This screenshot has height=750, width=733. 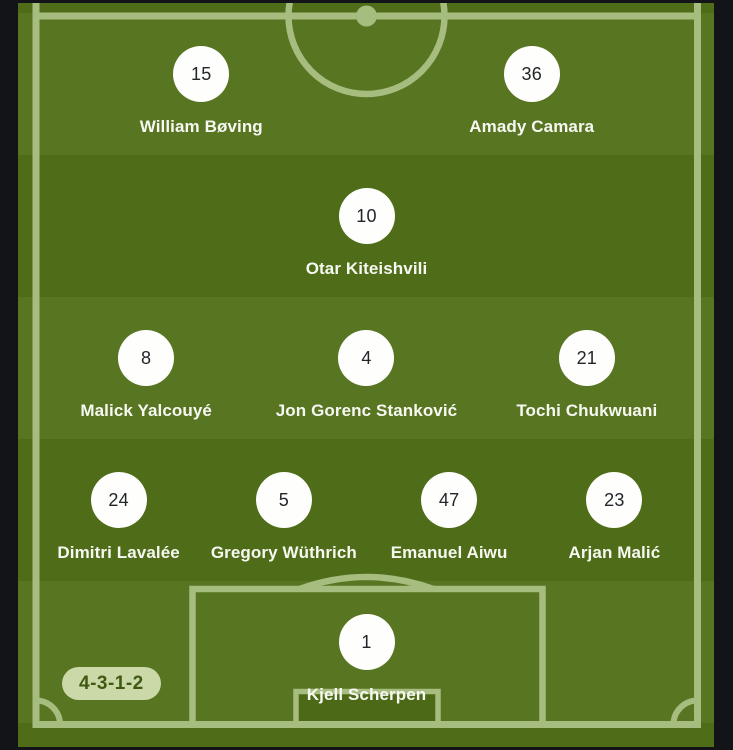 I want to click on player-number-circle: 21, so click(x=586, y=358).